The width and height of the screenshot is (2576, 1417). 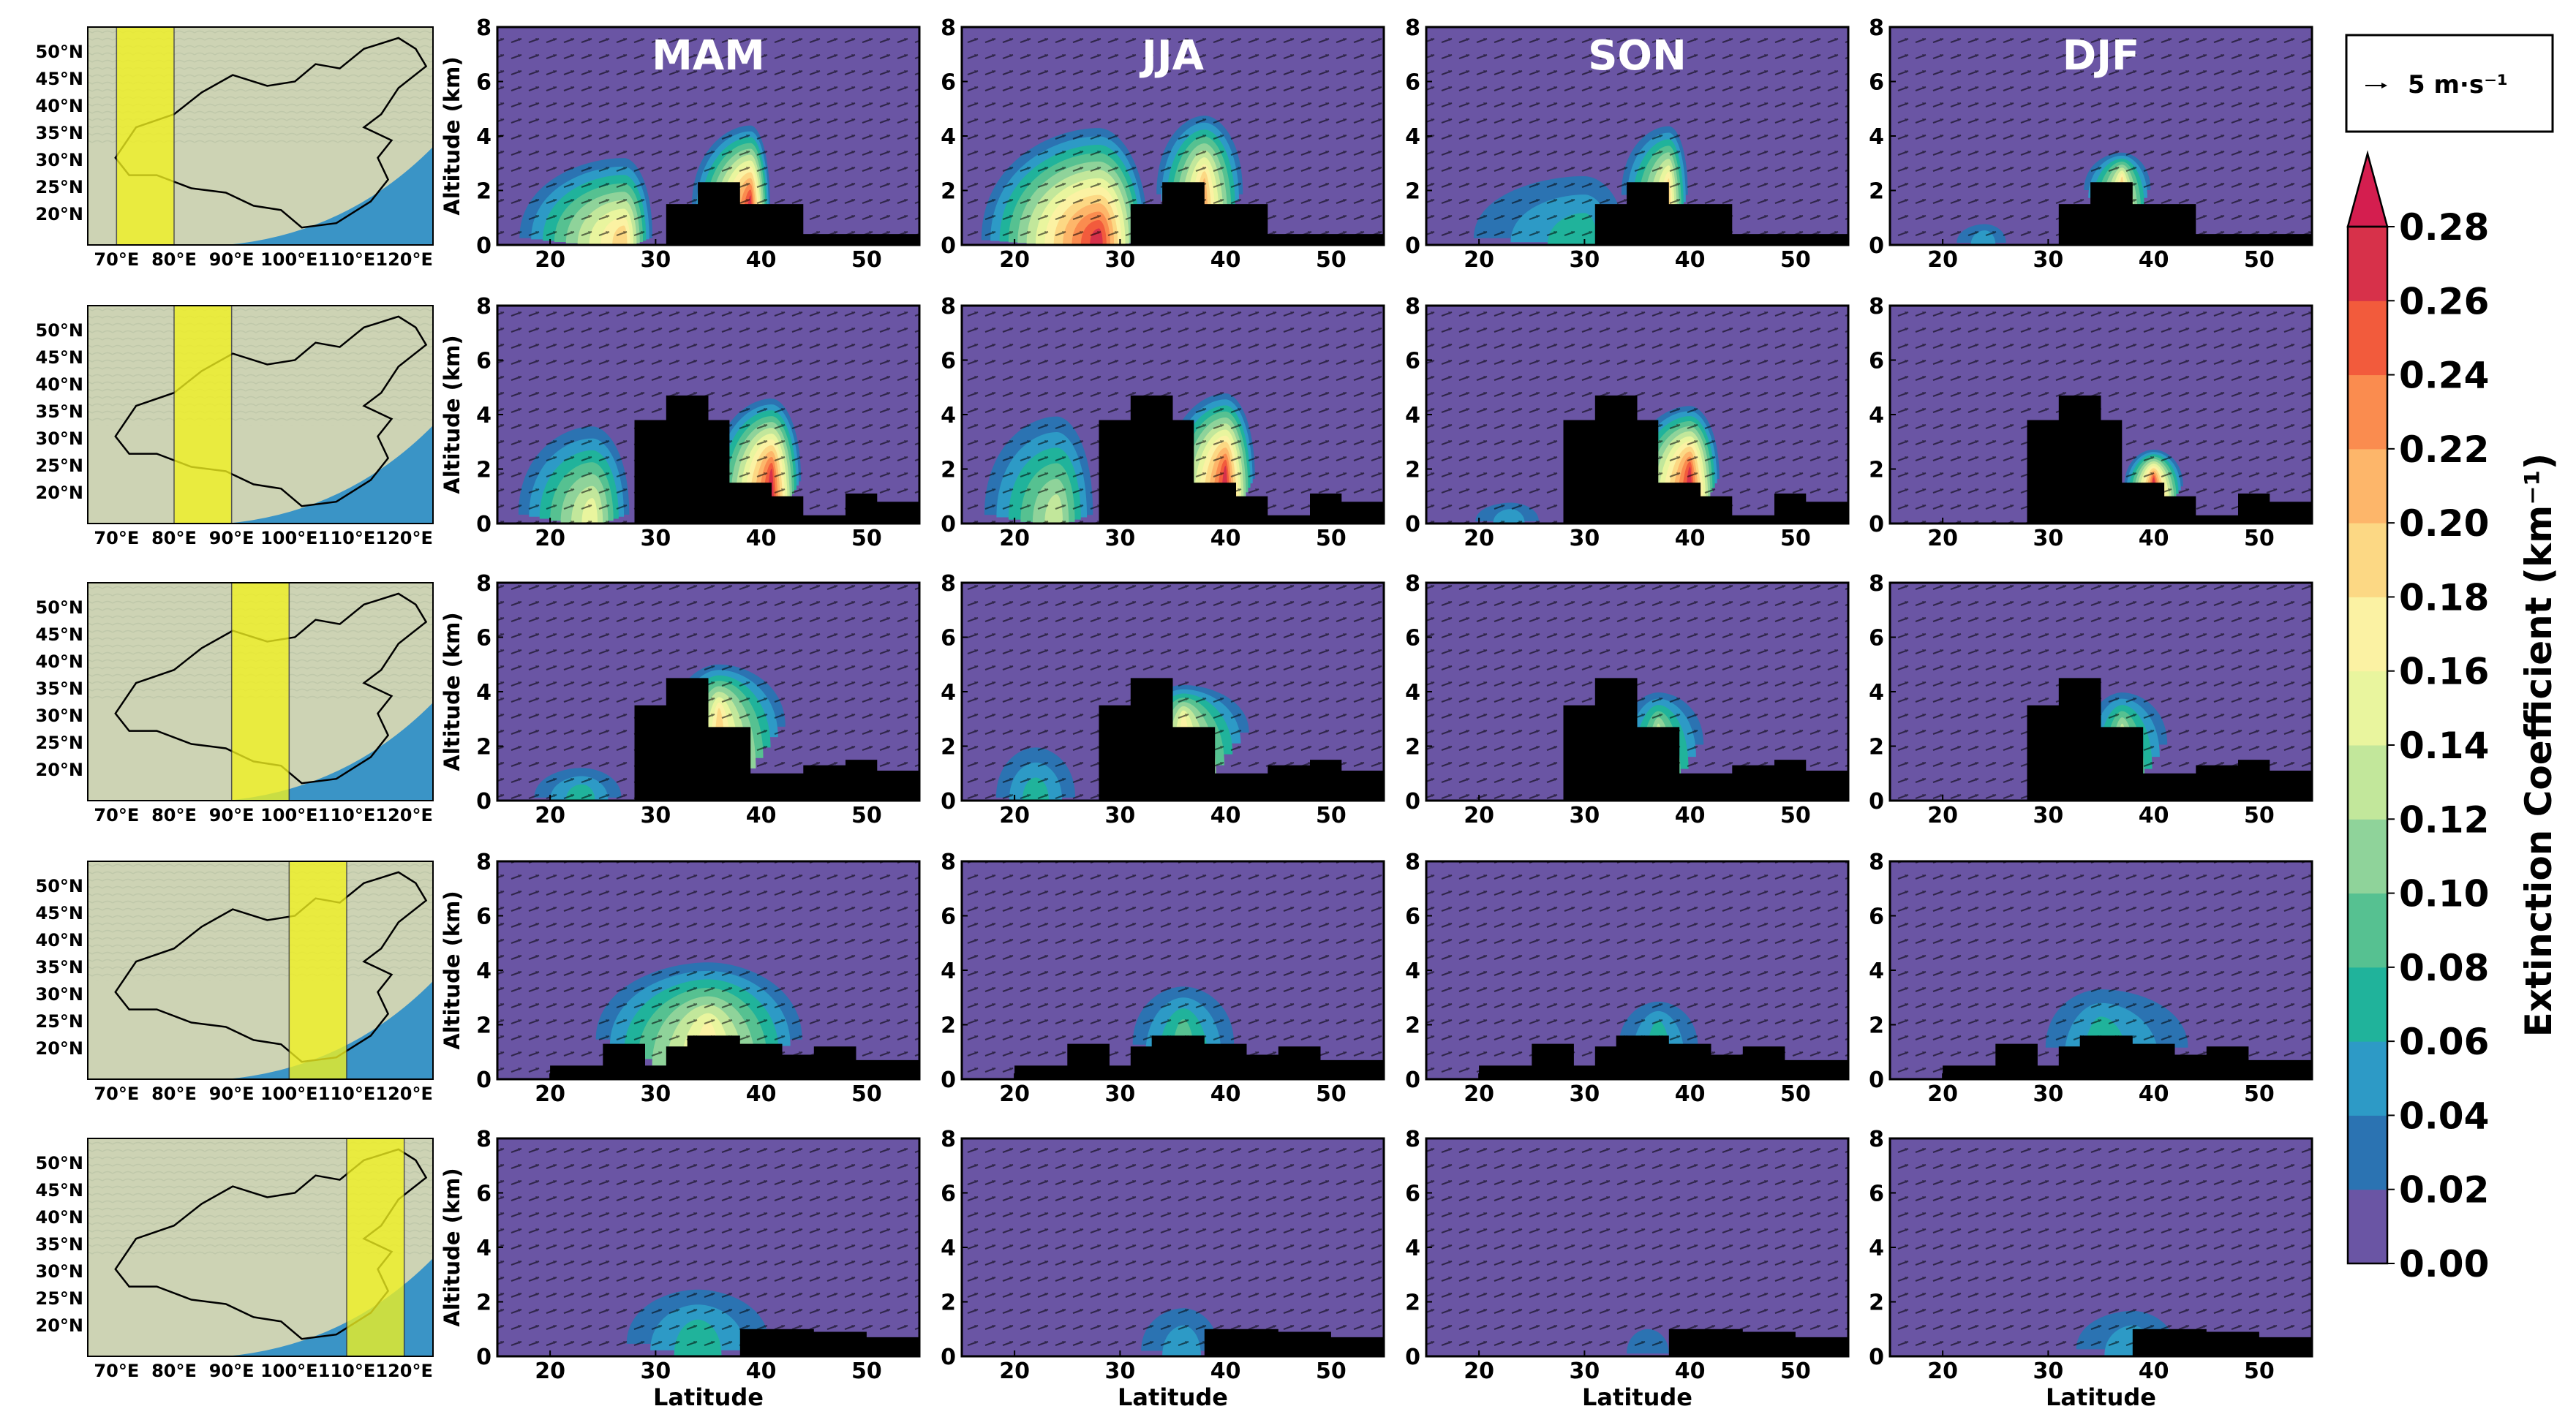 I want to click on wind-reference-label: 5 m·s⁻¹, so click(x=2458, y=84).